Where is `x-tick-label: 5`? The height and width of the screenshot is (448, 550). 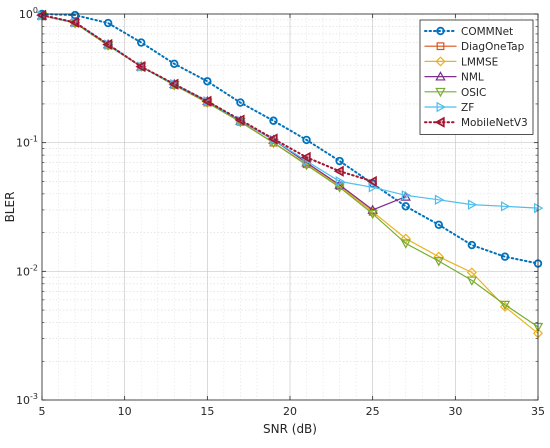 x-tick-label: 5 is located at coordinates (42, 411).